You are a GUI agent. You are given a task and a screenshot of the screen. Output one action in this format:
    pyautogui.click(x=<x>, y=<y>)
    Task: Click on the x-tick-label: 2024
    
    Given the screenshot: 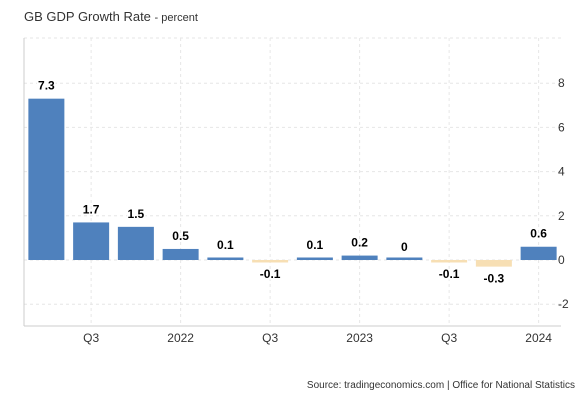 What is the action you would take?
    pyautogui.click(x=538, y=338)
    